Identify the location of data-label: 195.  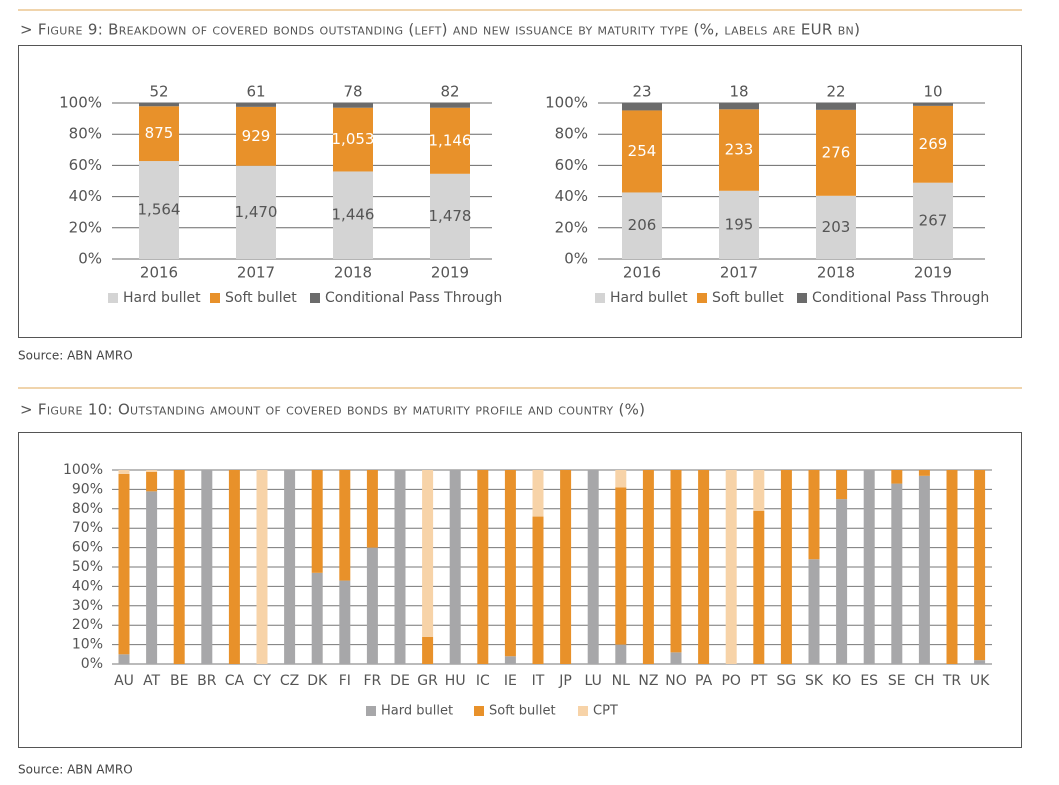
(739, 224).